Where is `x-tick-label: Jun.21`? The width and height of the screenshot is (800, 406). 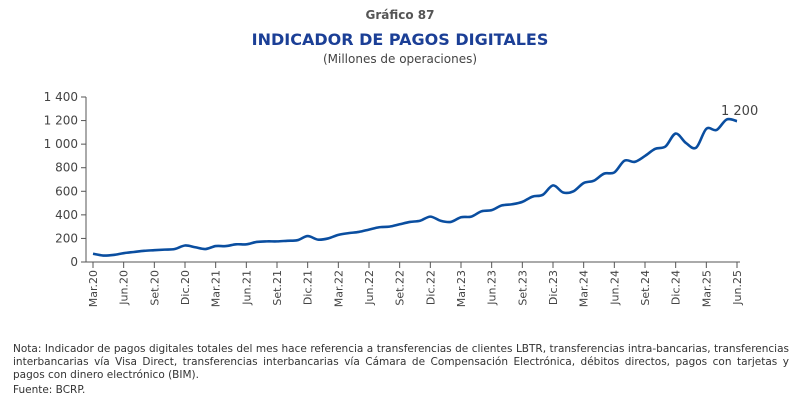
x-tick-label: Jun.21 is located at coordinates (246, 288).